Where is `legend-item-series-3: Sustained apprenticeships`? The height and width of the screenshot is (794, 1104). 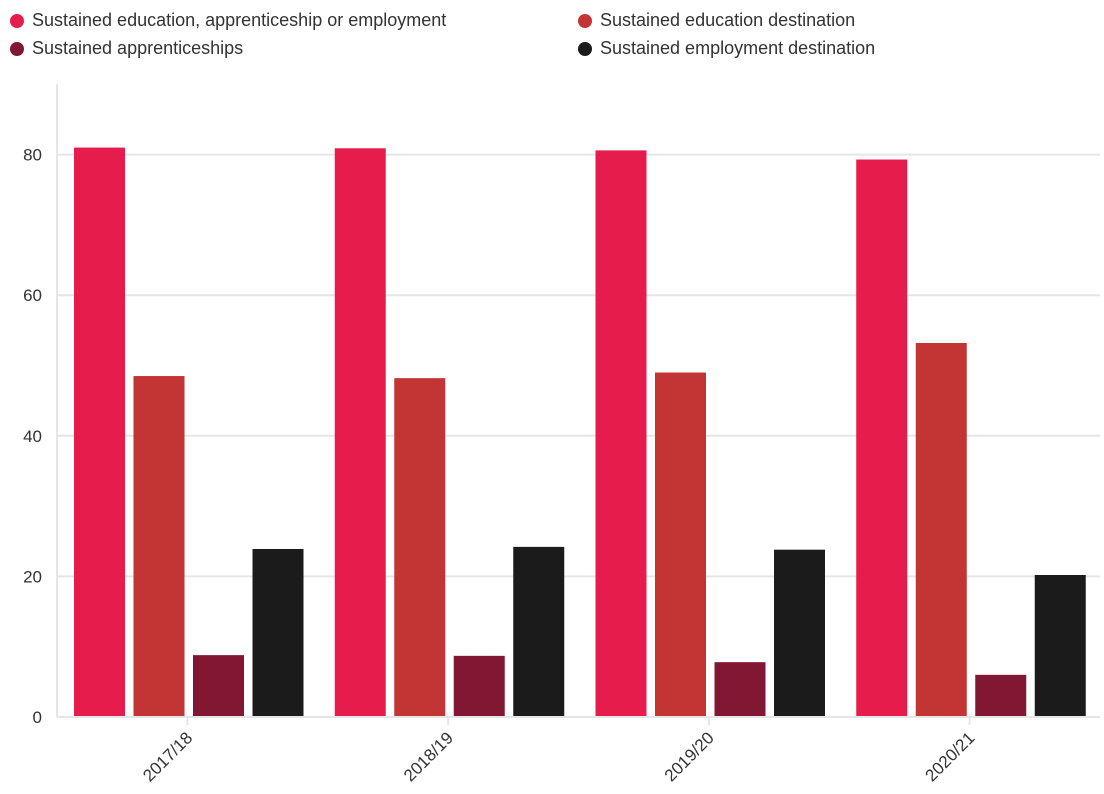 legend-item-series-3: Sustained apprenticeships is located at coordinates (126, 48).